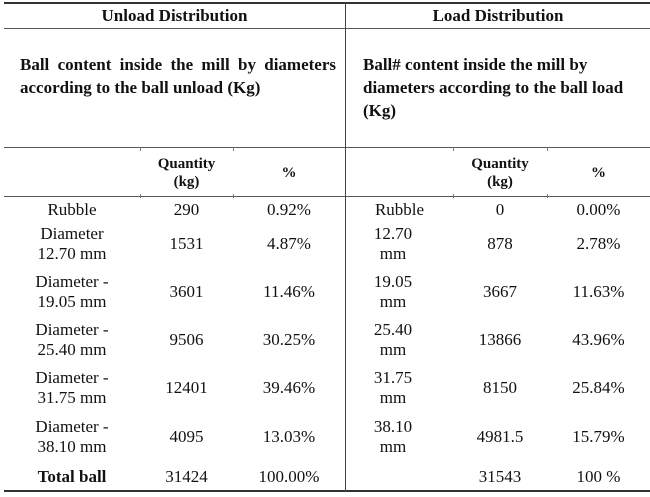  Describe the element at coordinates (598, 387) in the screenshot. I see `load-row-percent: 25.84%` at that location.